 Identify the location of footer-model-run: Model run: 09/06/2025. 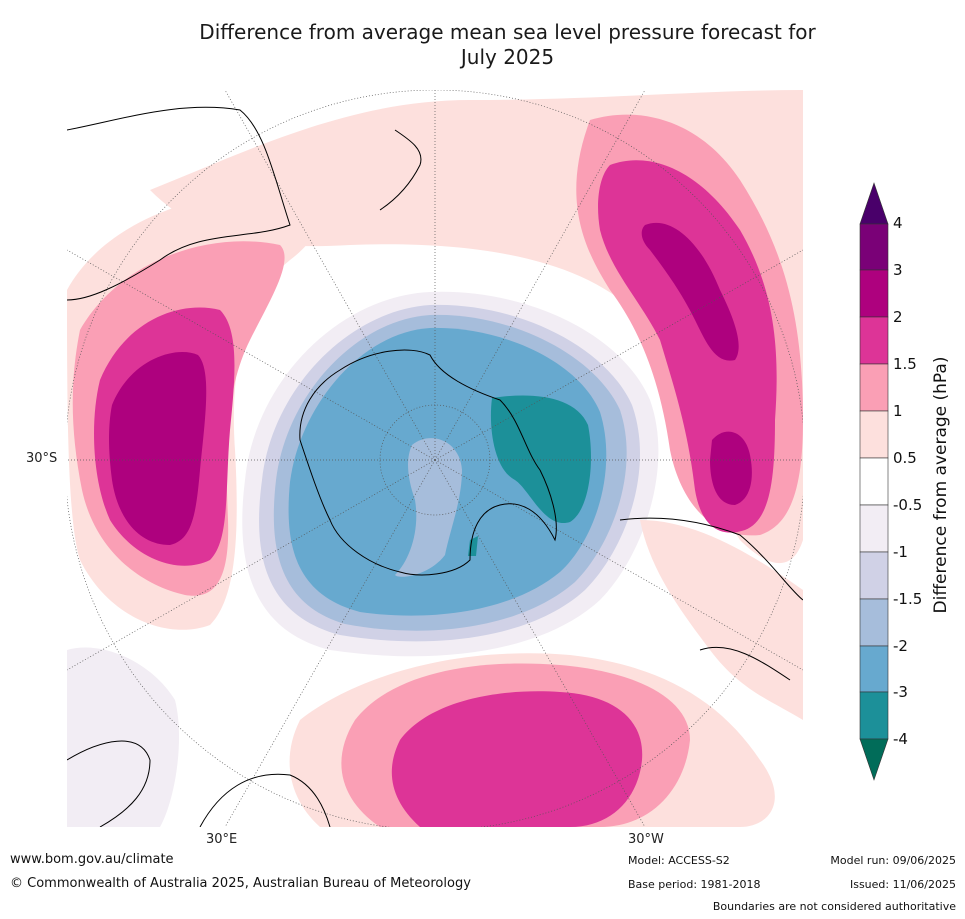
(893, 860).